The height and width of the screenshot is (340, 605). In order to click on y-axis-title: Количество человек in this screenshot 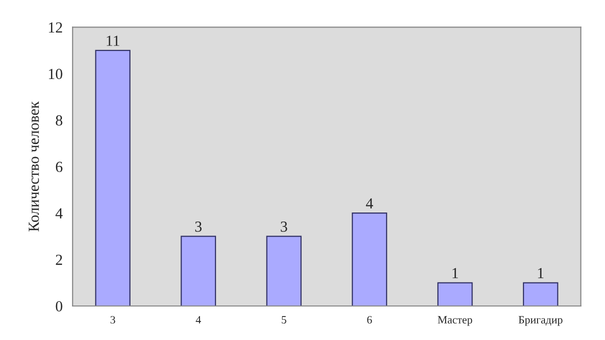, I will do `click(33, 166)`.